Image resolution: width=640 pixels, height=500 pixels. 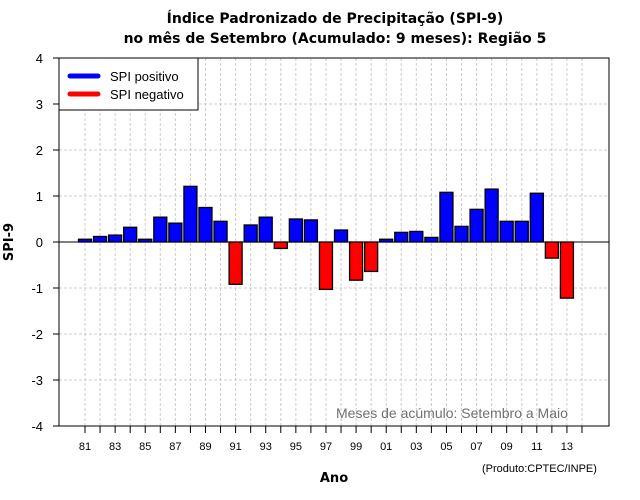 I want to click on bar-2002, so click(x=401, y=237).